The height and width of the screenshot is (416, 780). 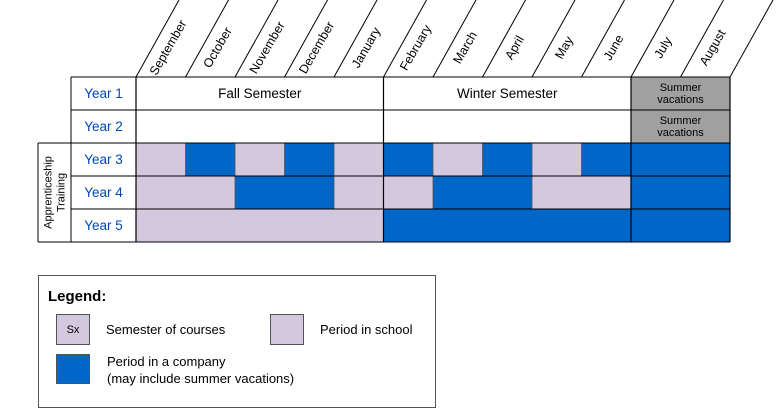 What do you see at coordinates (416, 47) in the screenshot?
I see `month-label-february: February` at bounding box center [416, 47].